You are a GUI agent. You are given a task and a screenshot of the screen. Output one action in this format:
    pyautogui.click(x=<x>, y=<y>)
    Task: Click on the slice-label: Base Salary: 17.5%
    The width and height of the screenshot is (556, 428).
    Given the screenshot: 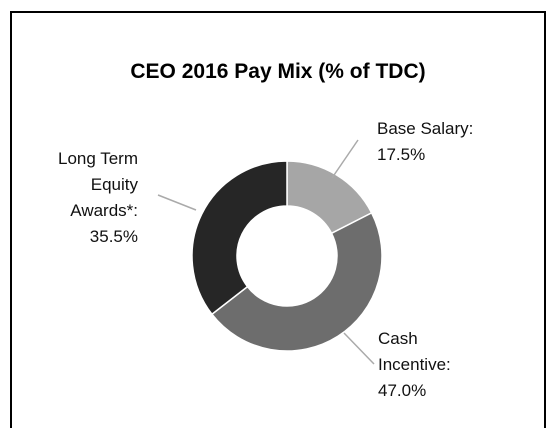 What is the action you would take?
    pyautogui.click(x=452, y=142)
    